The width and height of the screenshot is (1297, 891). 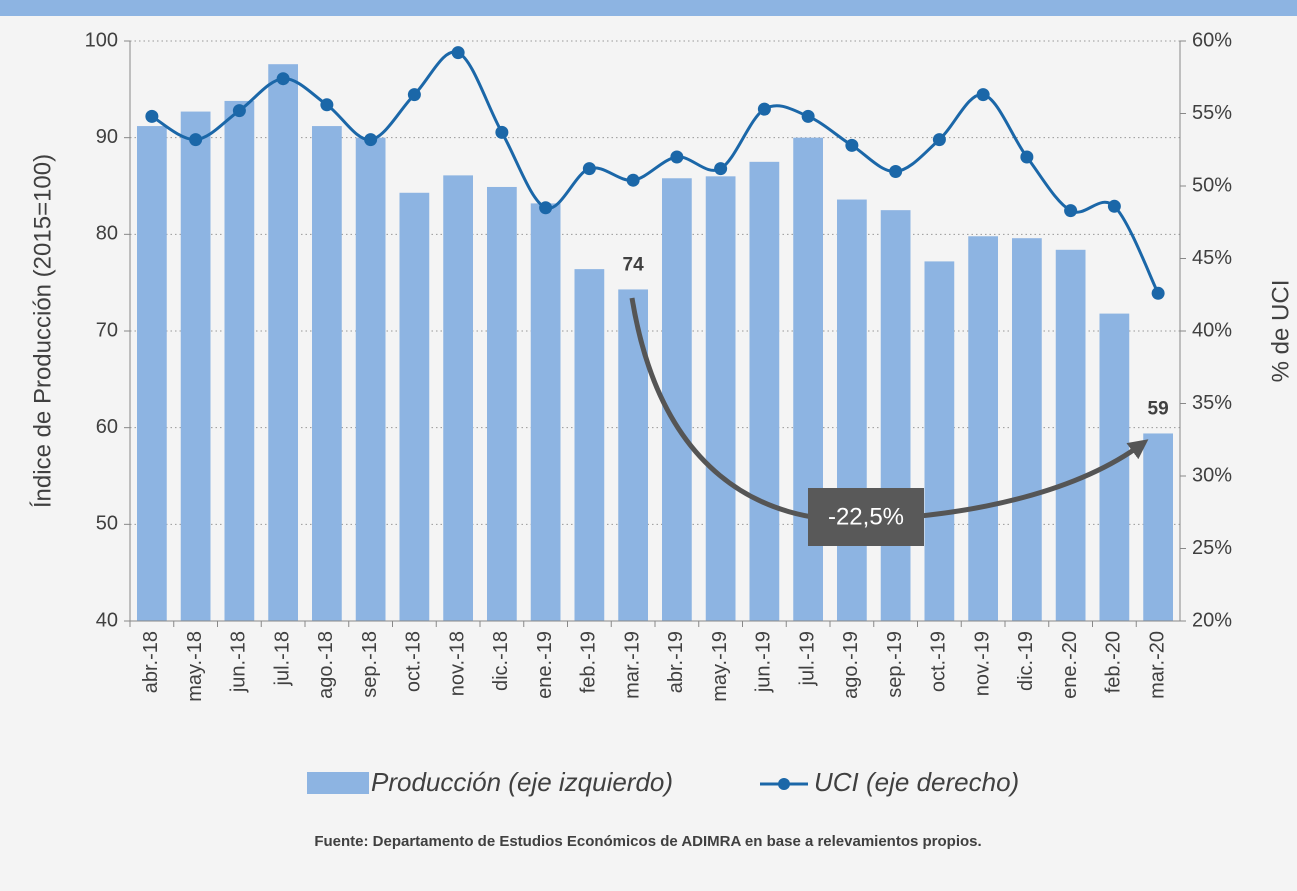 What do you see at coordinates (326, 665) in the screenshot?
I see `x-tick-label: ago.-18` at bounding box center [326, 665].